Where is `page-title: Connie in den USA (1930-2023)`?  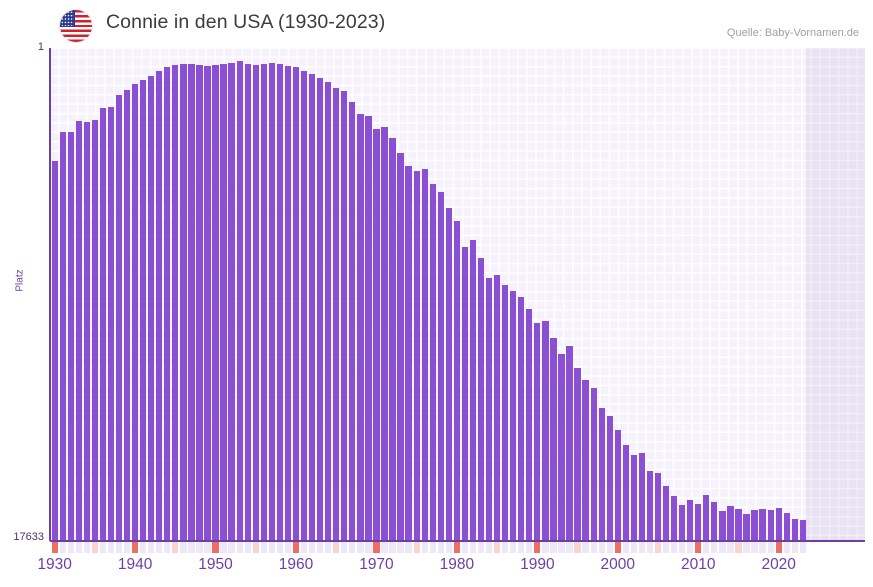
page-title: Connie in den USA (1930-2023) is located at coordinates (246, 22).